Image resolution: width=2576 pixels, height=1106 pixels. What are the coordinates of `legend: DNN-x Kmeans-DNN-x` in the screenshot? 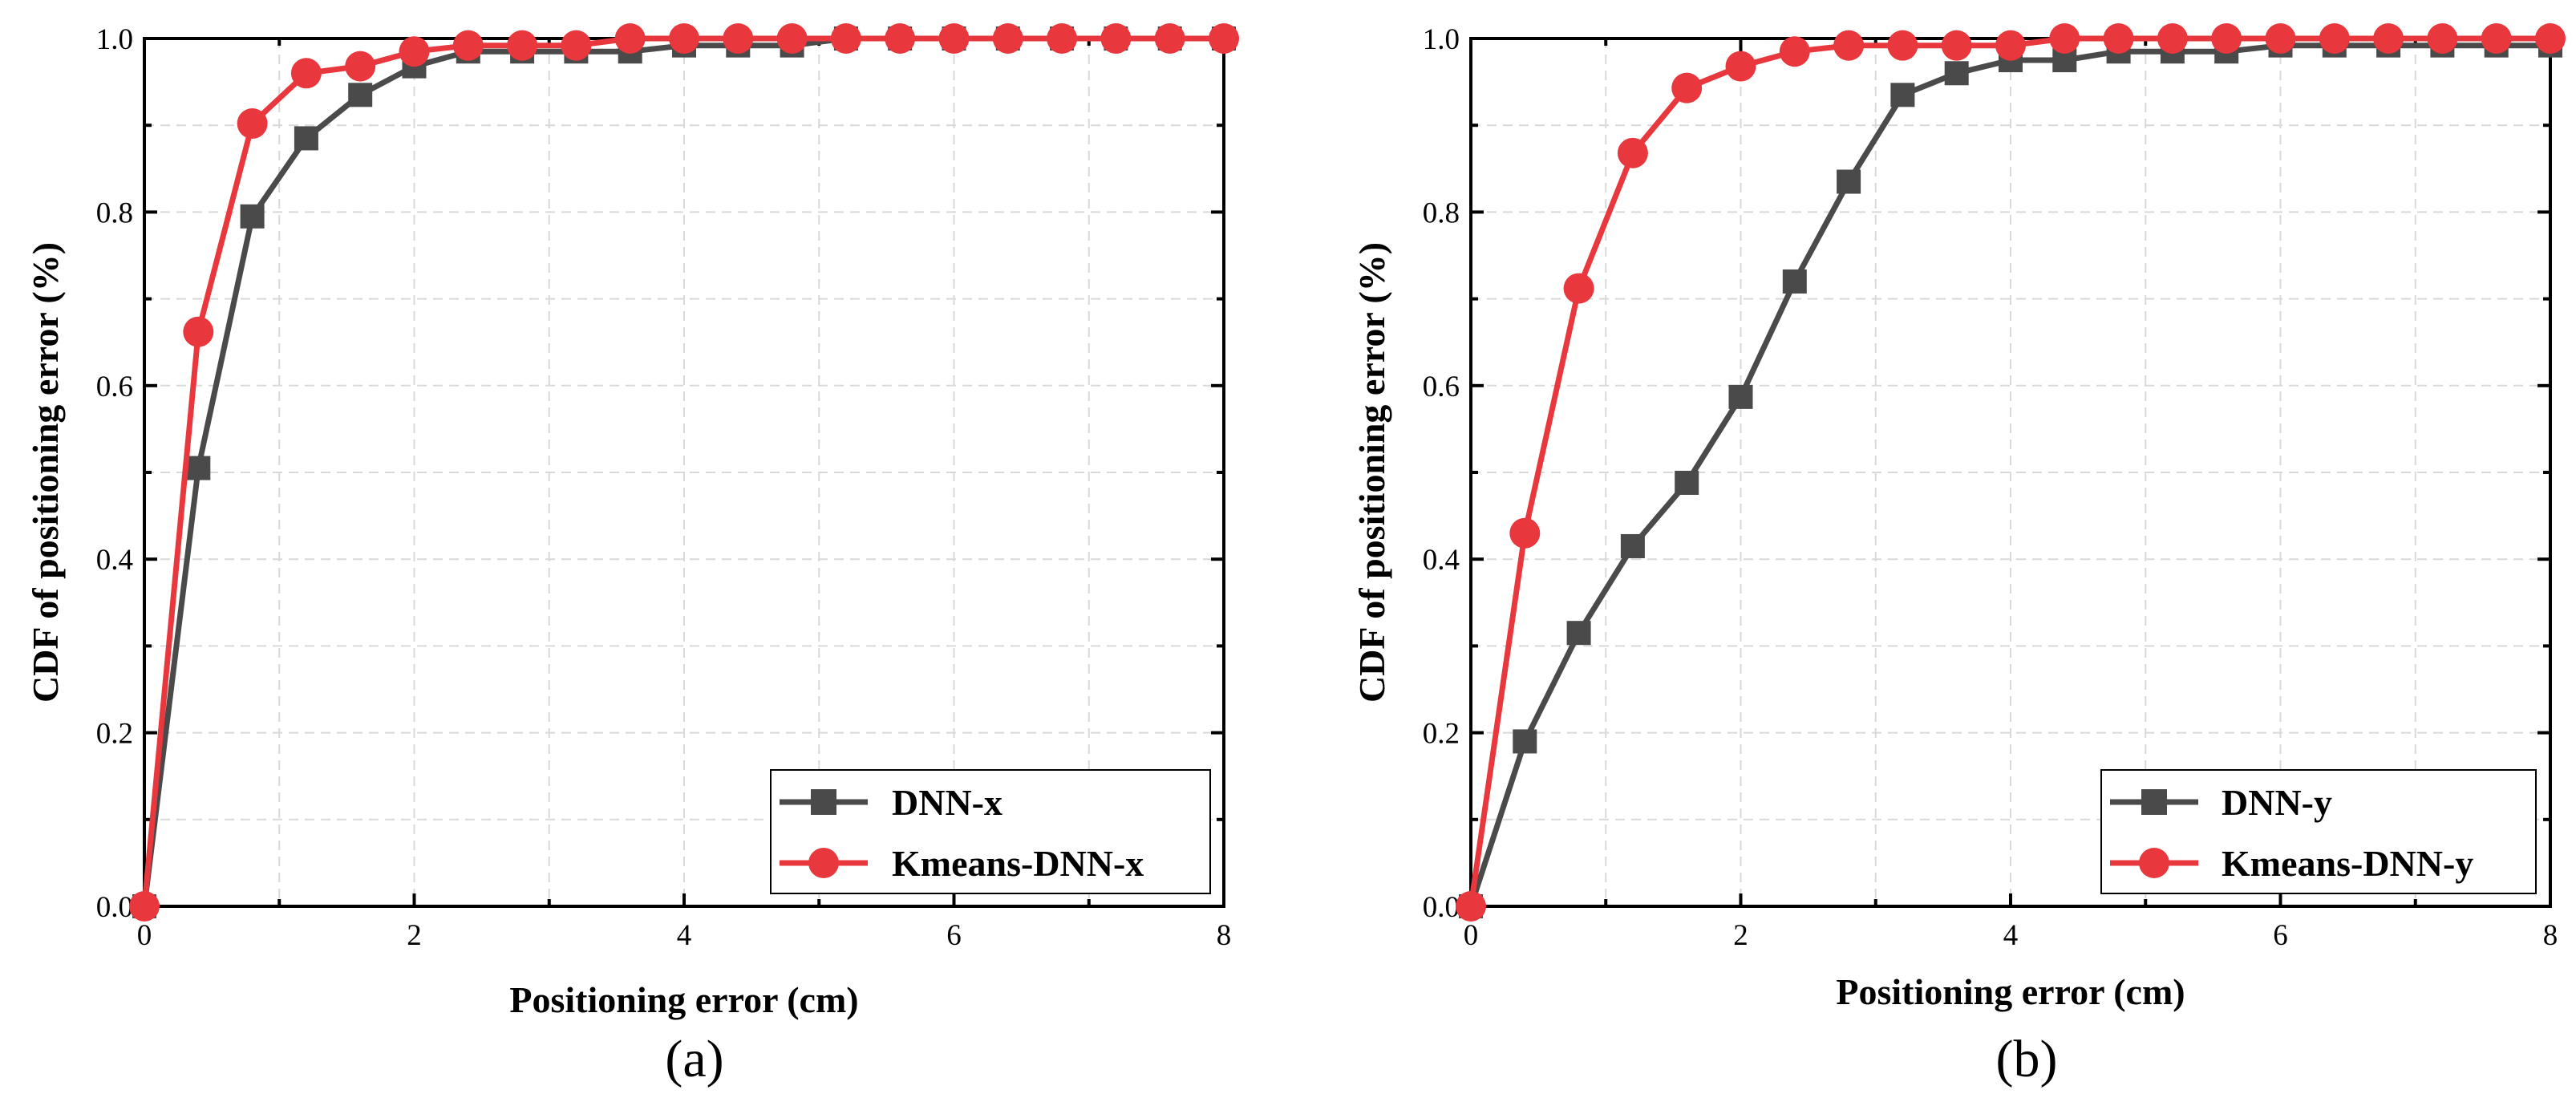 It's located at (990, 831).